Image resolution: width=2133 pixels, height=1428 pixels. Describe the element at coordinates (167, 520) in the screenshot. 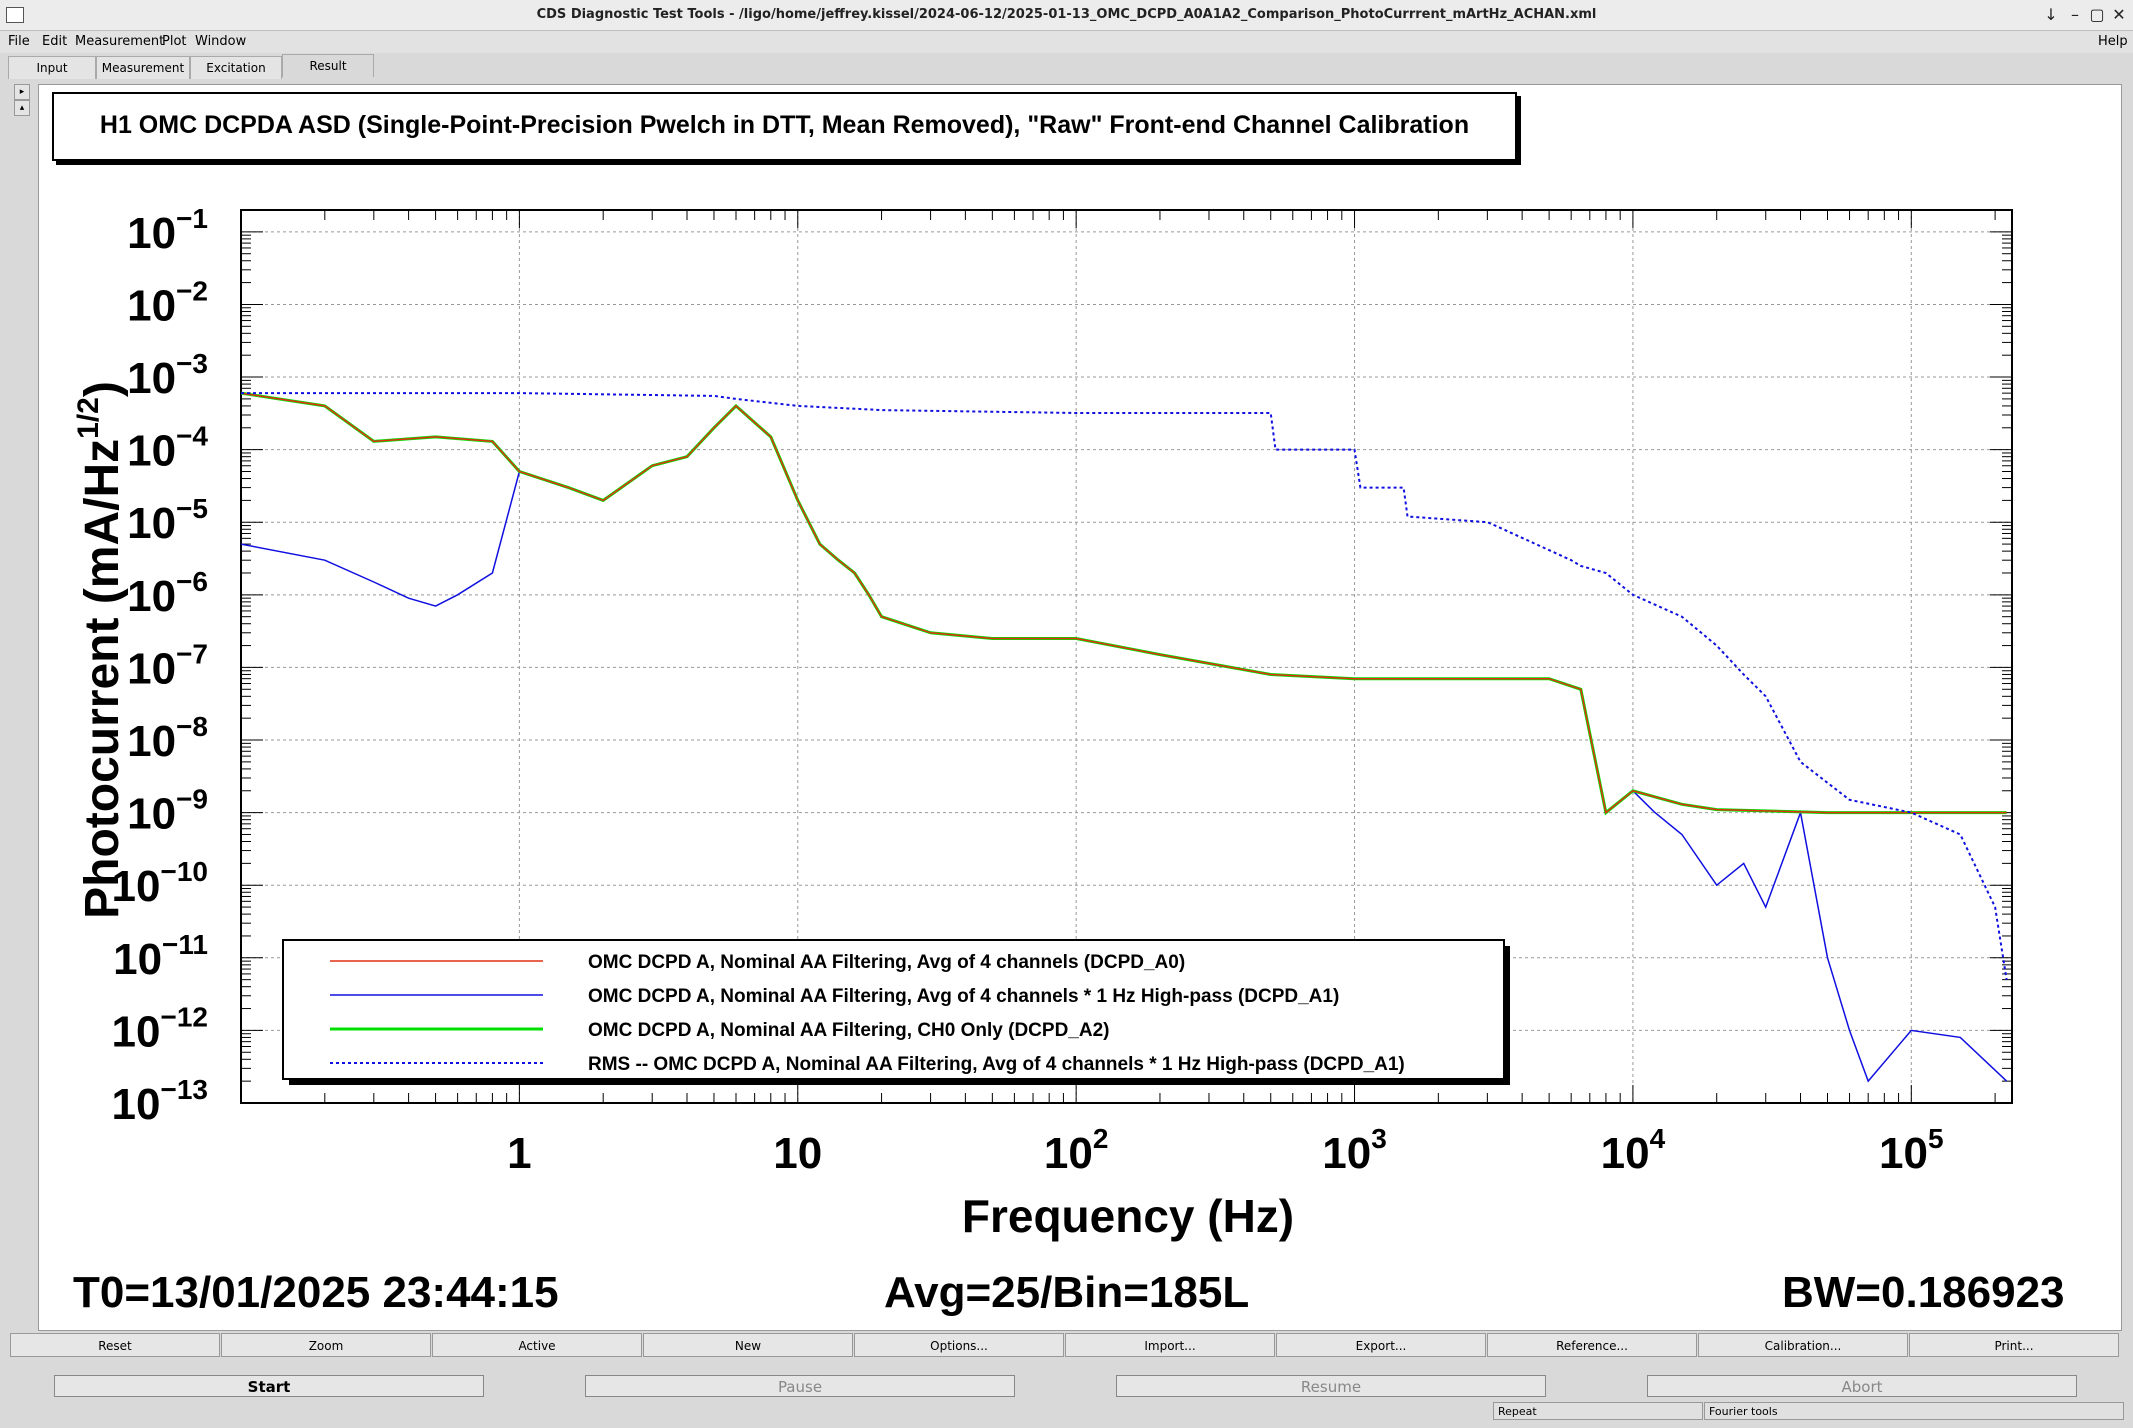

I see `y-tick-label: 10⁻⁵` at that location.